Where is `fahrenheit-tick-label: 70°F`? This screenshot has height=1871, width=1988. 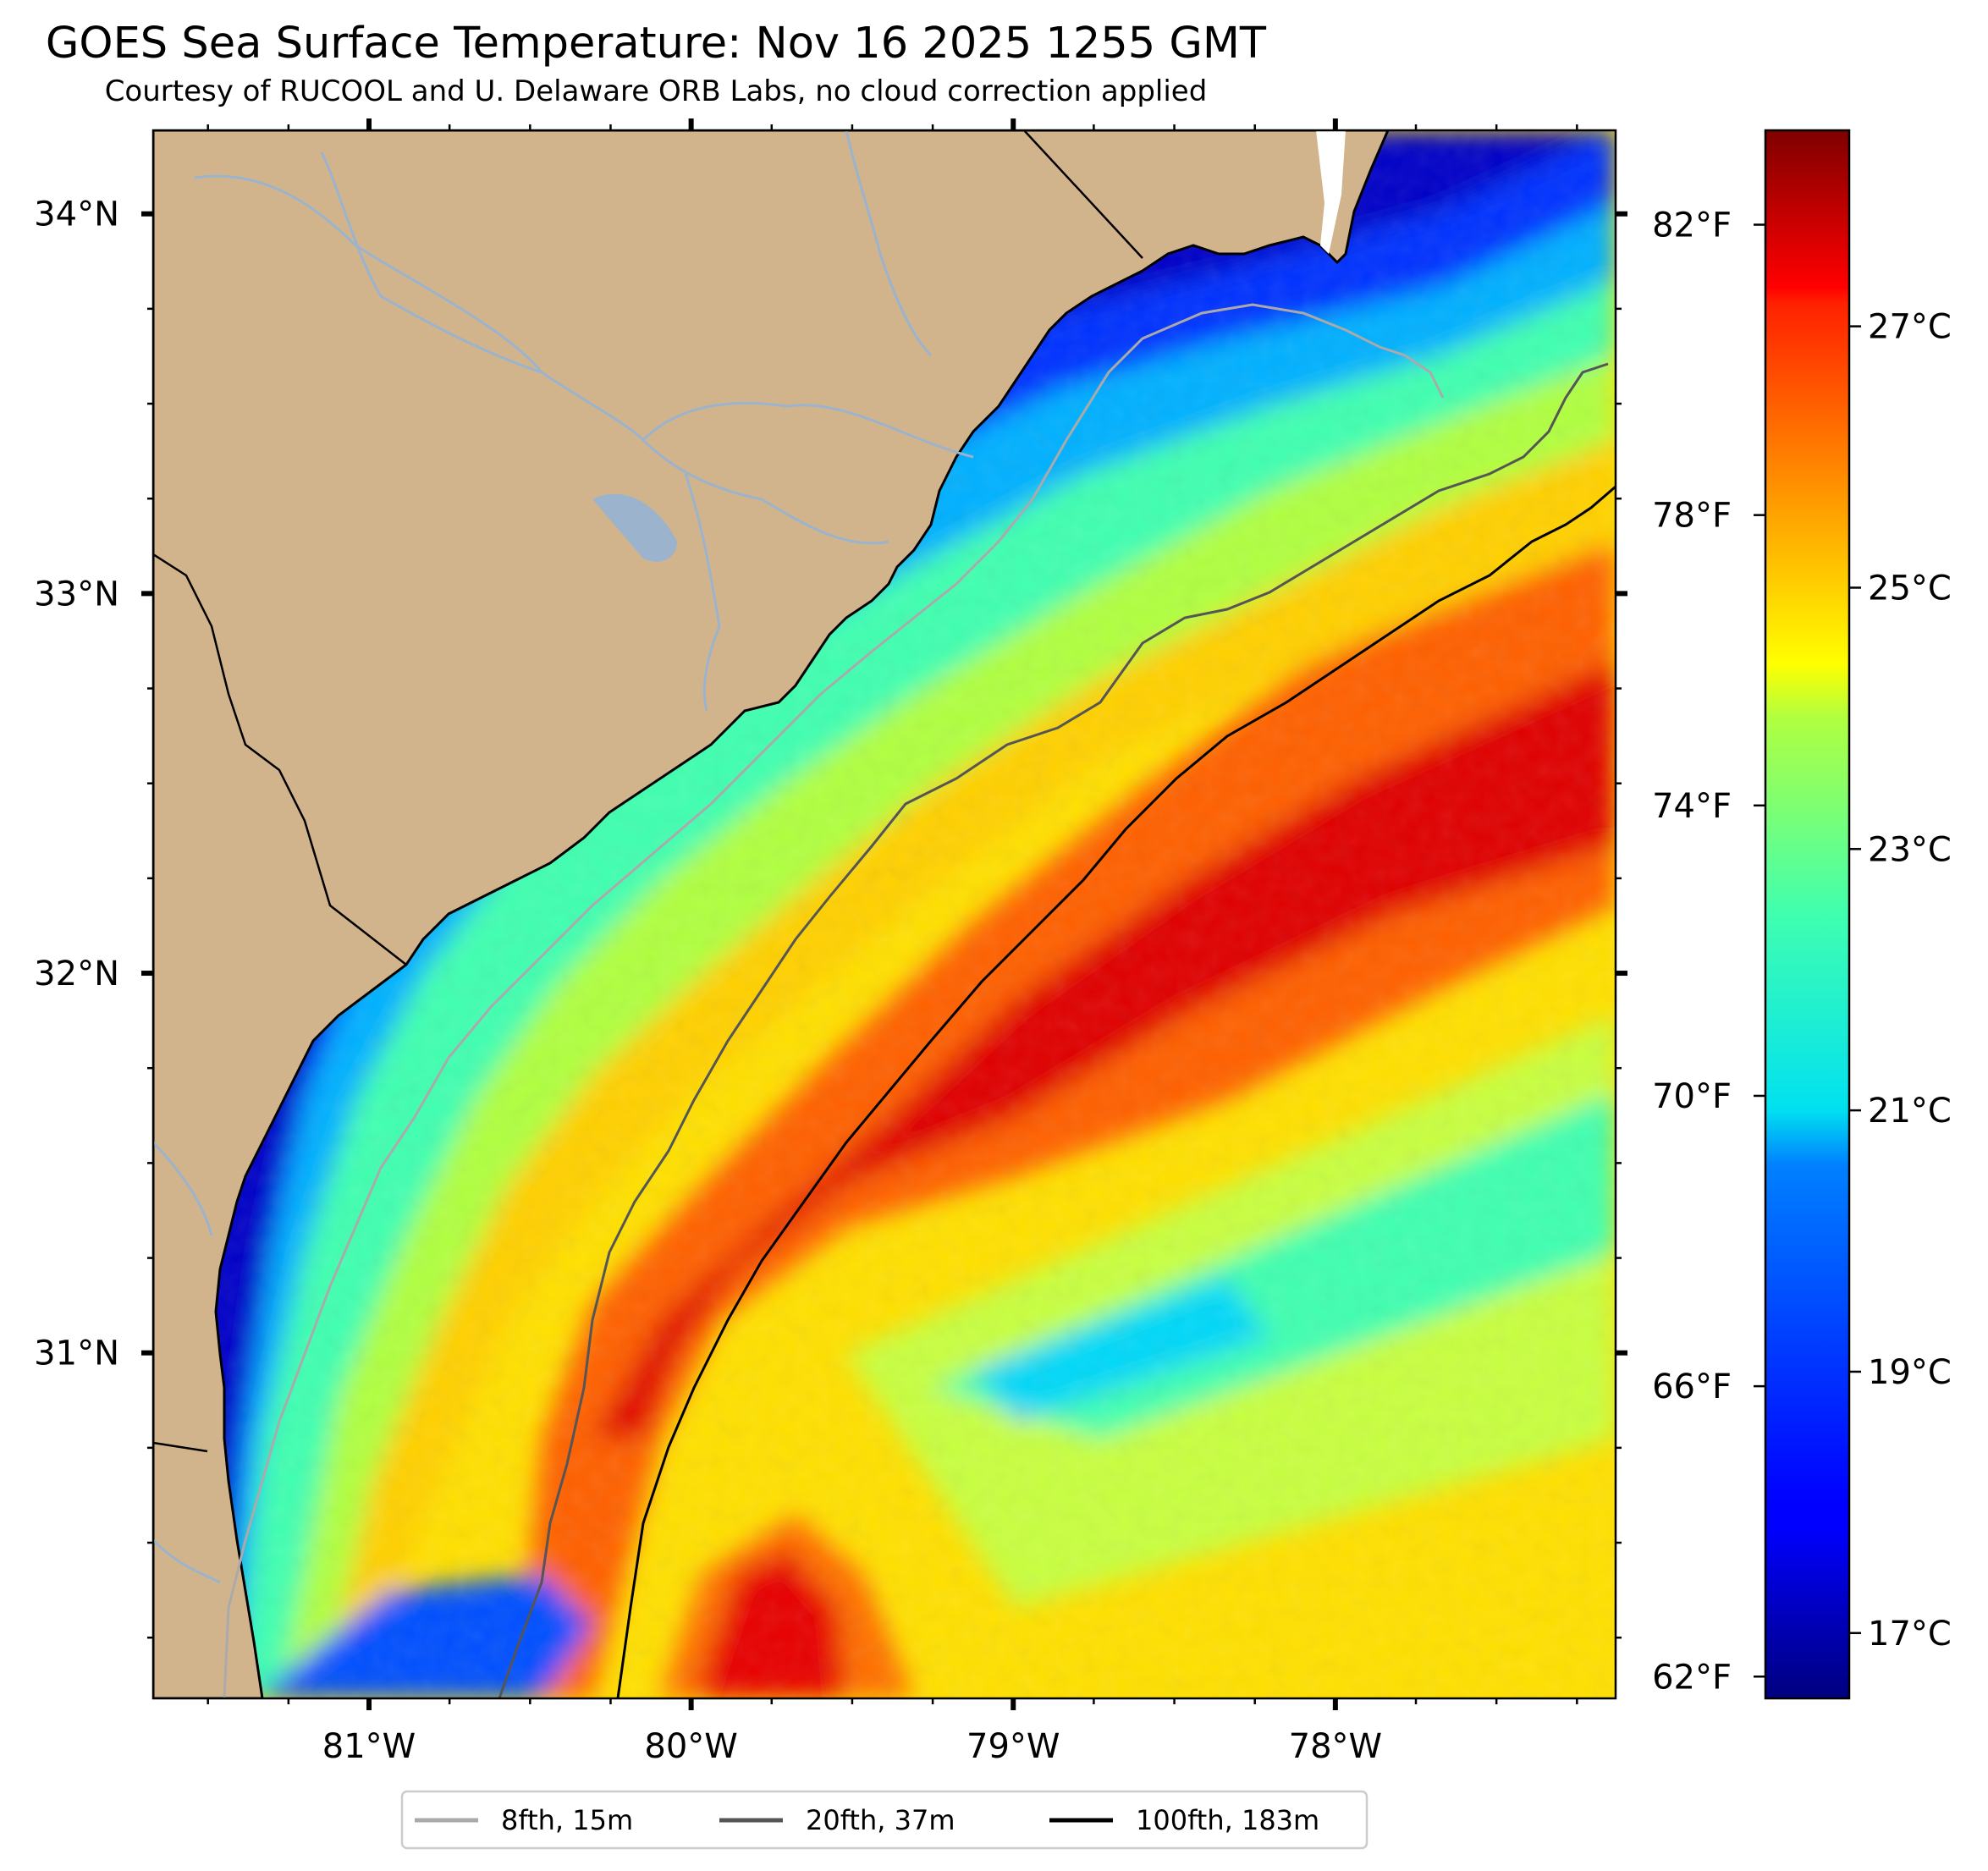
fahrenheit-tick-label: 70°F is located at coordinates (1692, 1096).